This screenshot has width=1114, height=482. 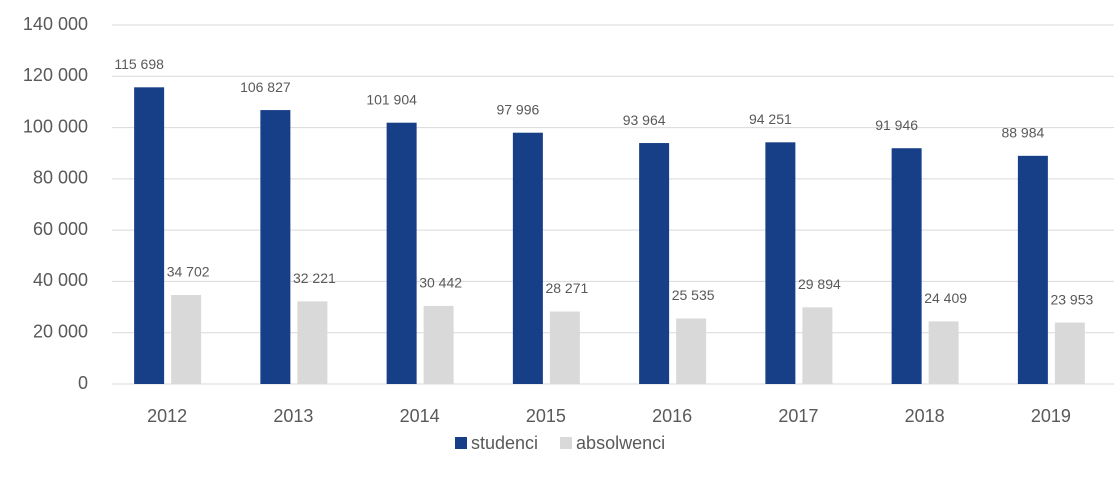 I want to click on y-tick-label: 40 000, so click(x=60, y=280).